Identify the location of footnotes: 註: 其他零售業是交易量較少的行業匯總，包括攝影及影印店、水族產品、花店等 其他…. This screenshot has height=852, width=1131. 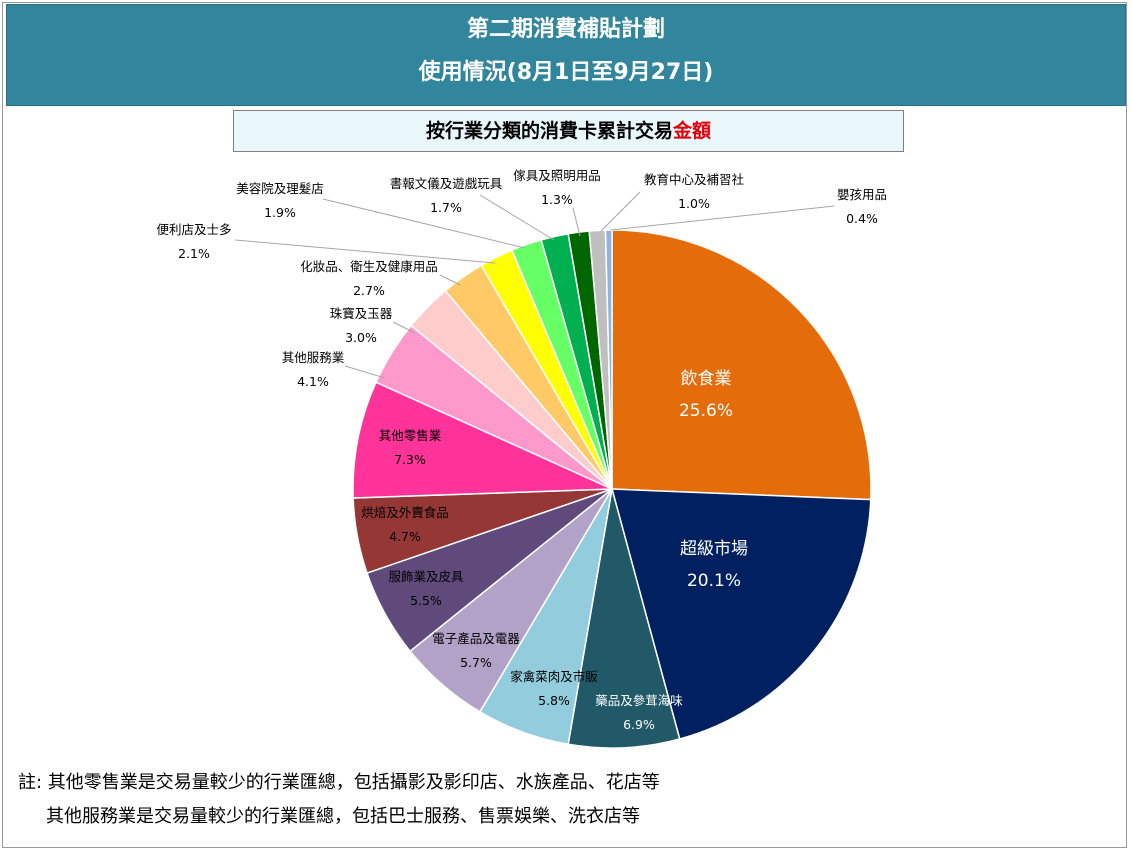
(339, 800).